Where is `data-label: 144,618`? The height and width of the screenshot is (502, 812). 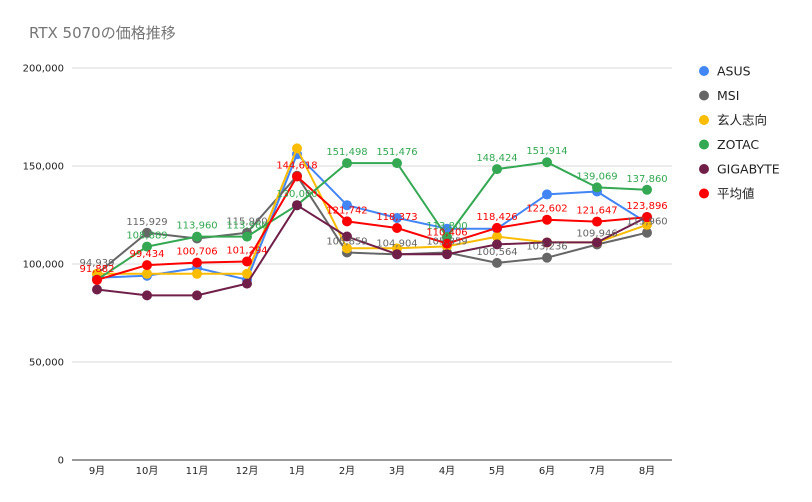
data-label: 144,618 is located at coordinates (296, 166).